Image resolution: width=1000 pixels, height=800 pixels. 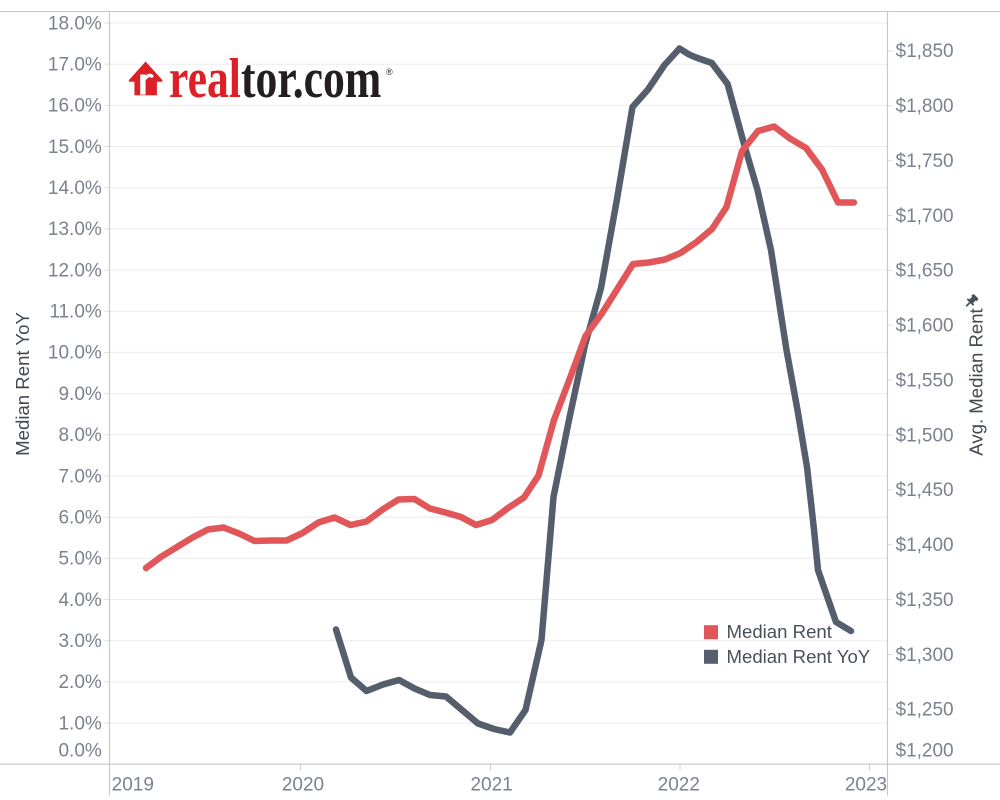 I want to click on svg-text: 8.0%, so click(x=79, y=435).